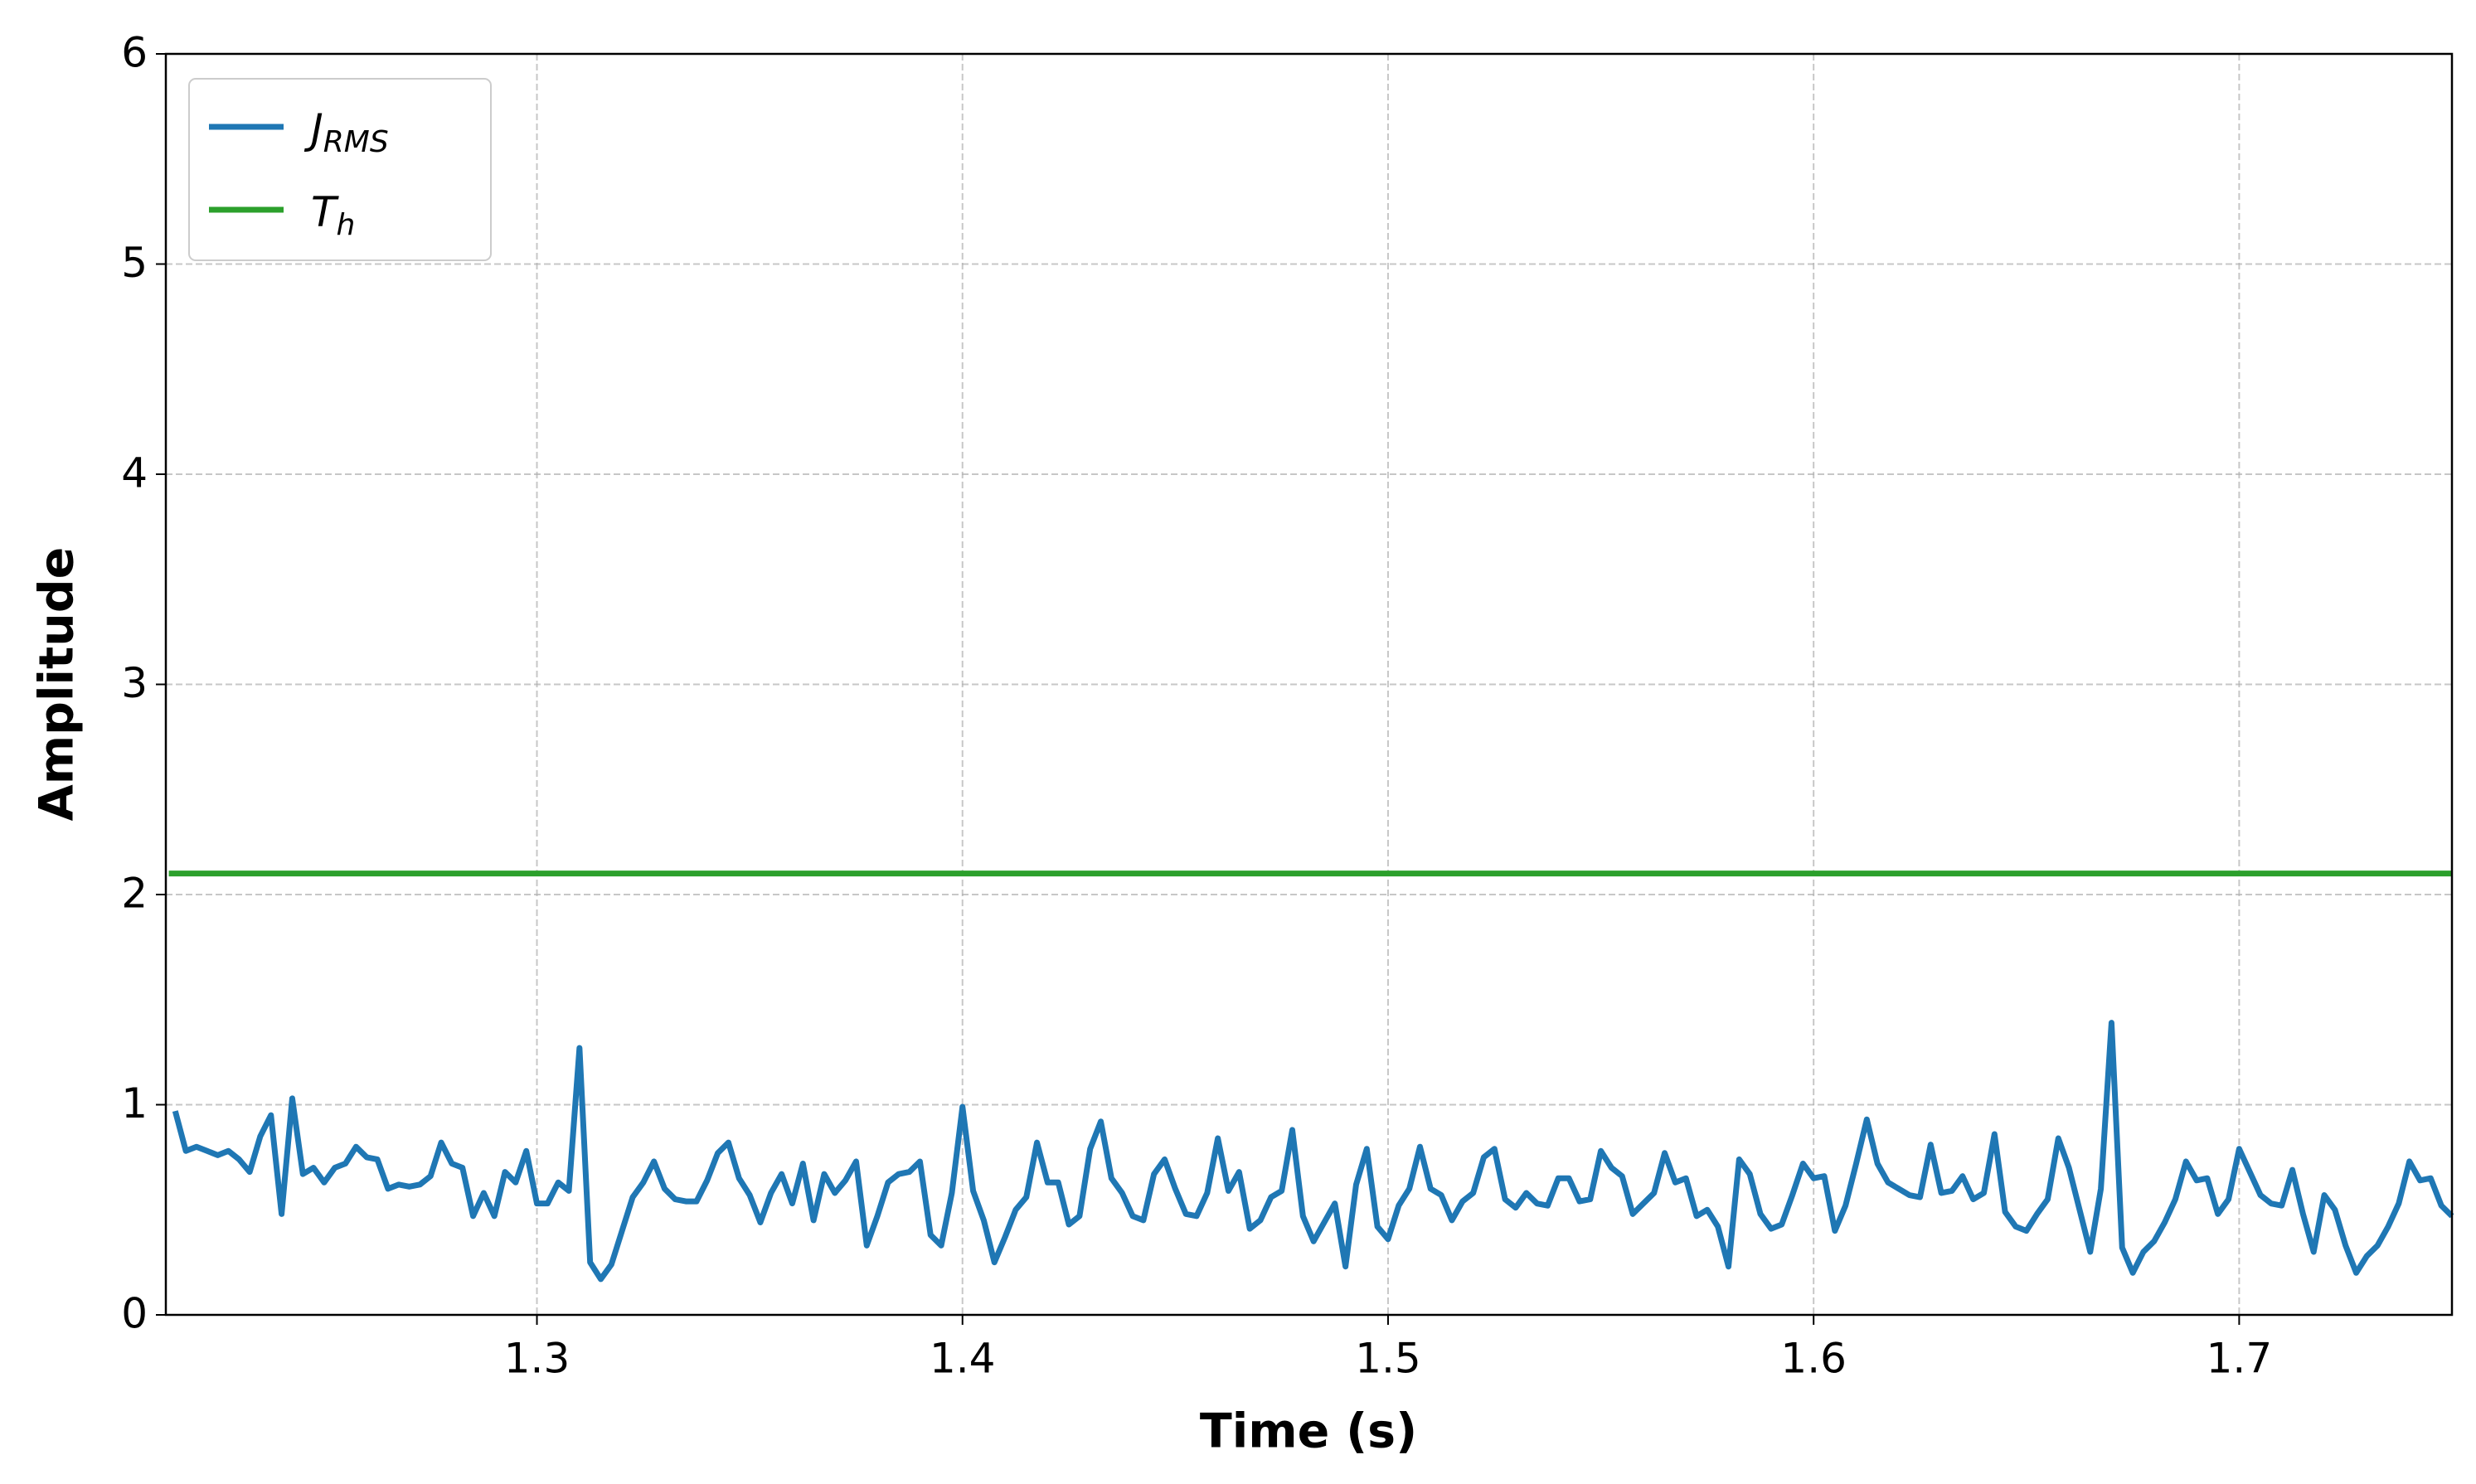 The width and height of the screenshot is (2476, 1484). I want to click on x-tick-label: 1.5, so click(1388, 1359).